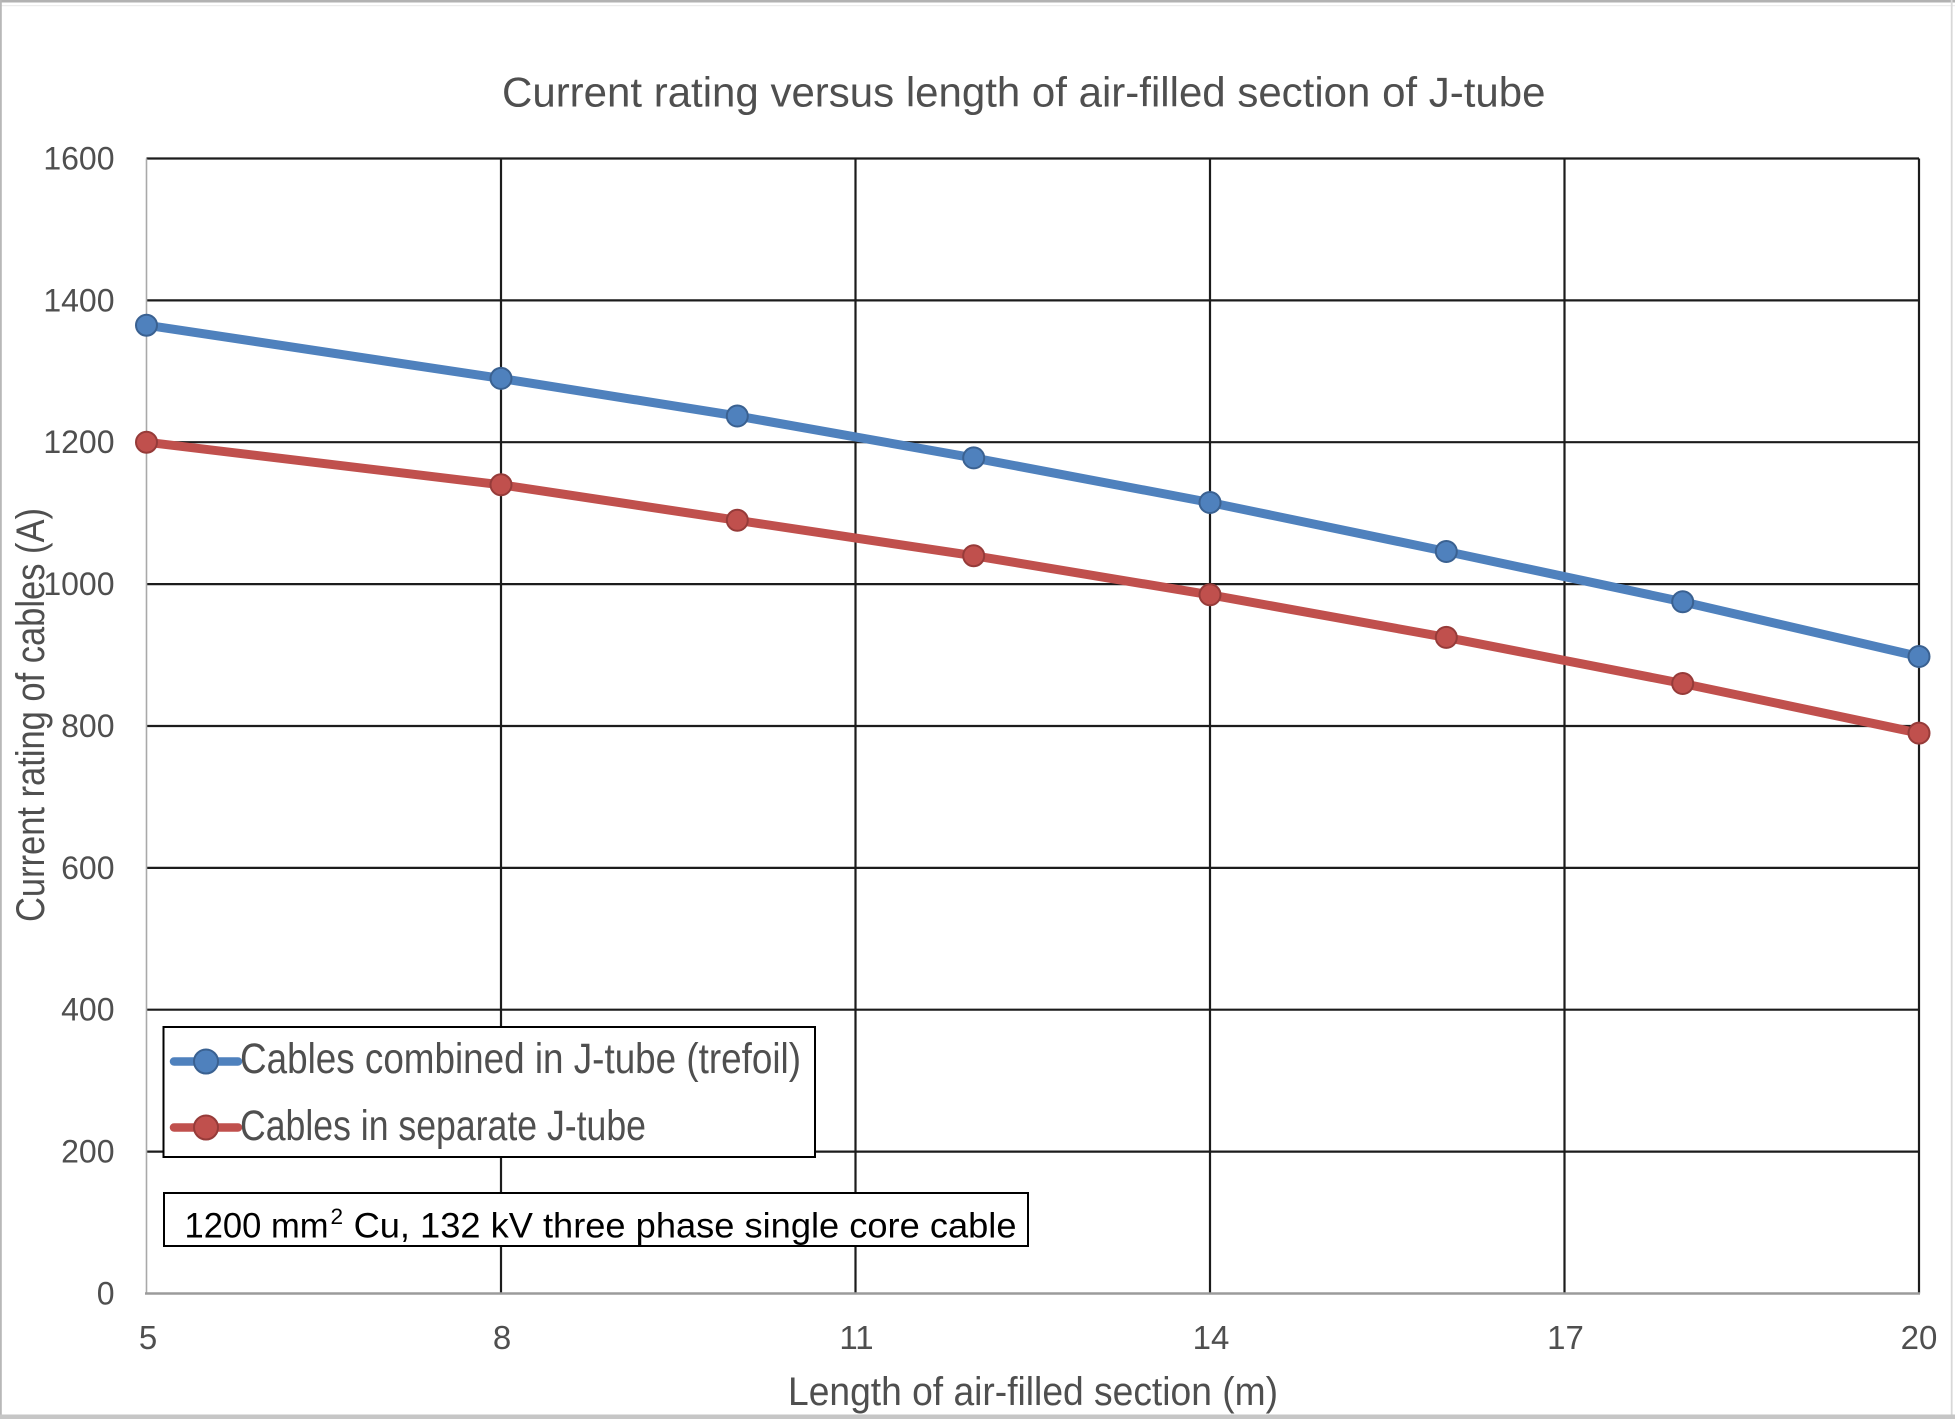 This screenshot has width=1955, height=1419. Describe the element at coordinates (443, 1126) in the screenshot. I see `svg-text: Cables in separate J-tube` at that location.